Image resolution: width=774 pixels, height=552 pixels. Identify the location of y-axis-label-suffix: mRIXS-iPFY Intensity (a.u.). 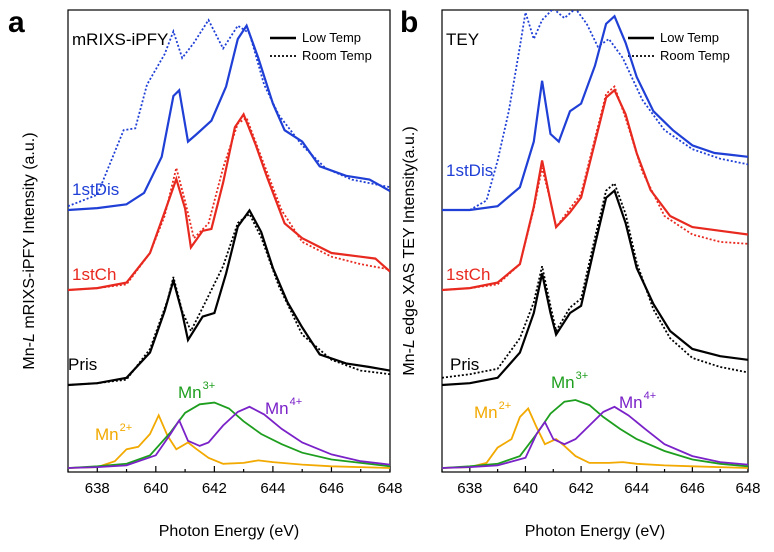
(29, 232).